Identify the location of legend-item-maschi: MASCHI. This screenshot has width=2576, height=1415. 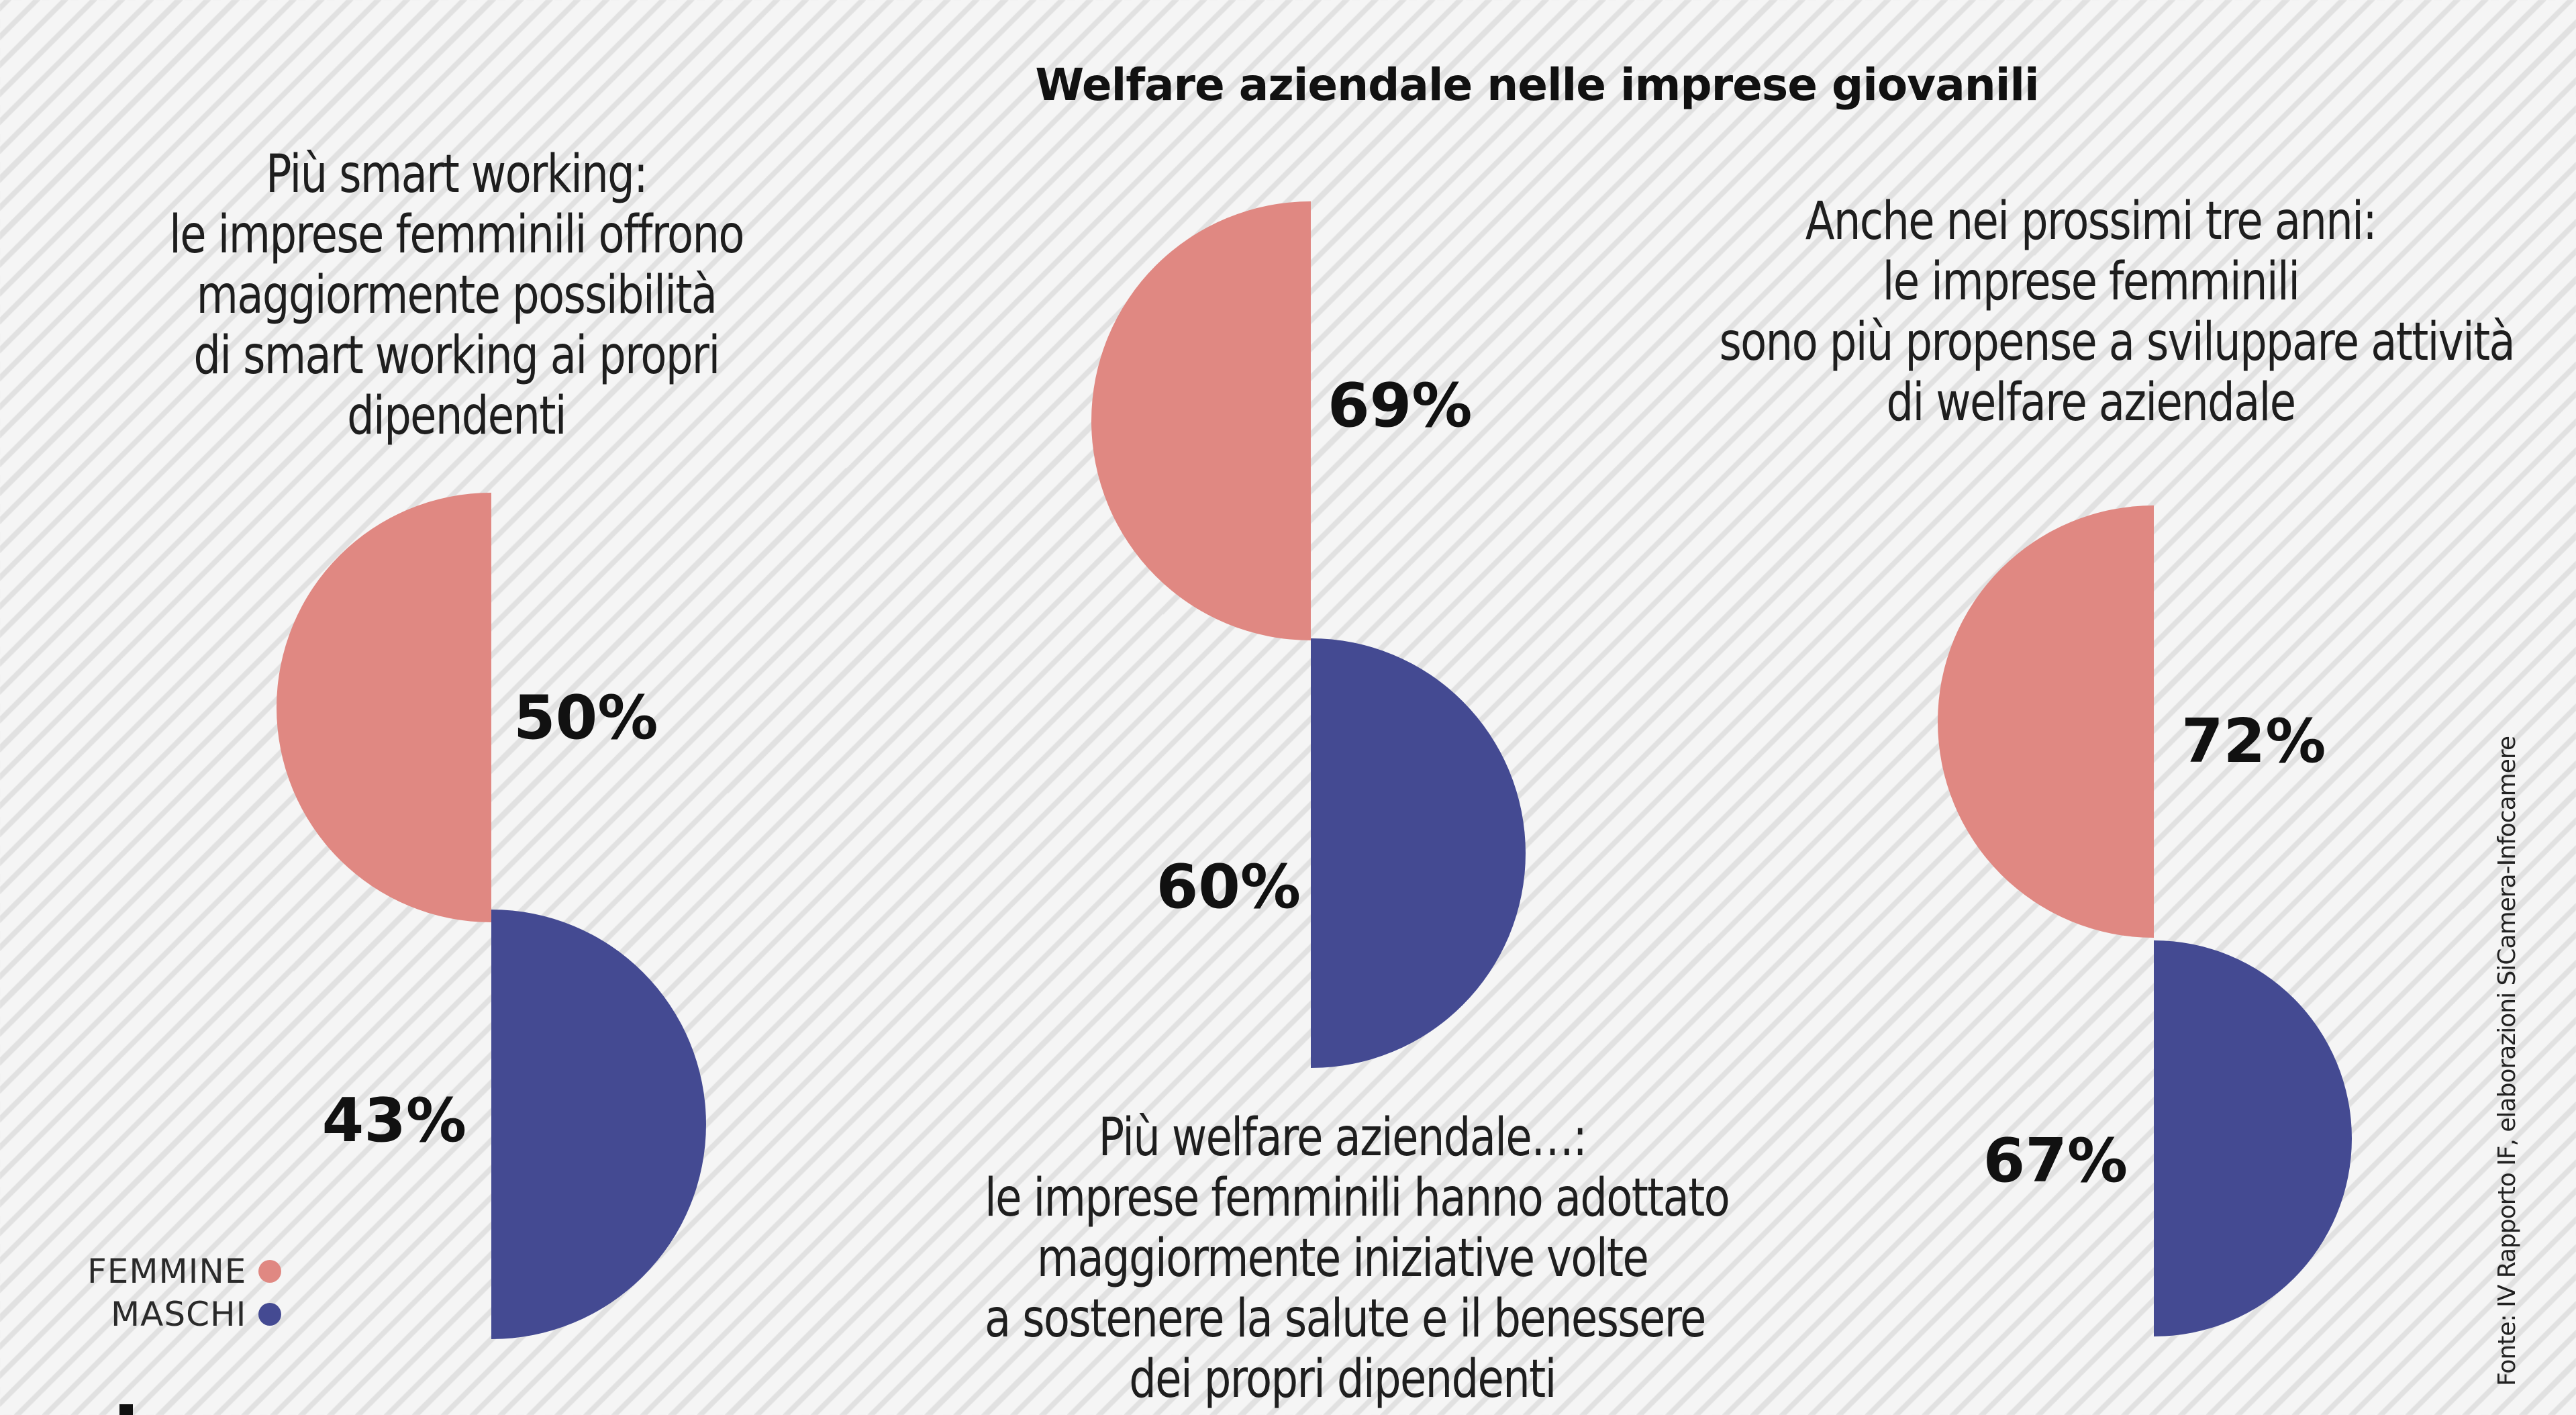
(184, 1314).